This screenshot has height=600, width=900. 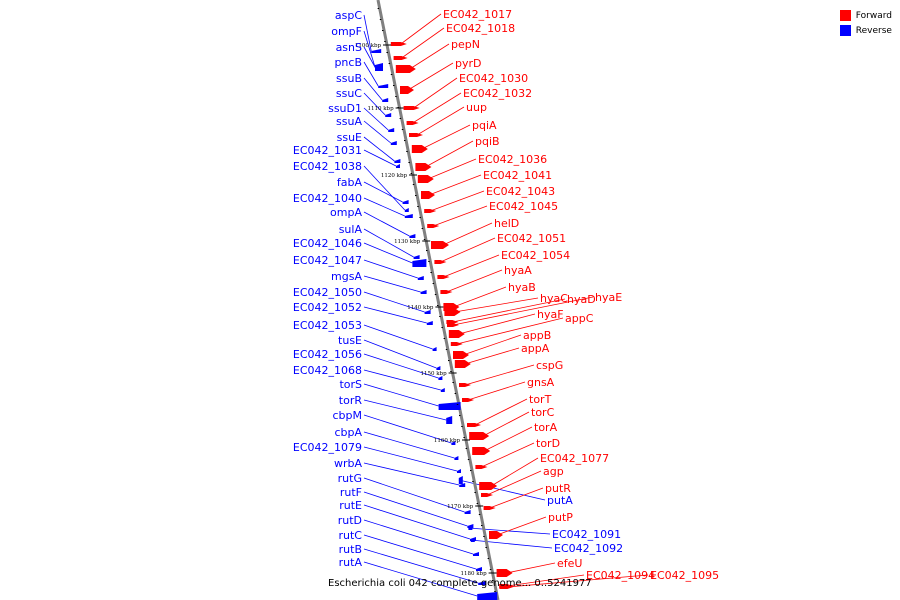 What do you see at coordinates (535, 255) in the screenshot?
I see `forward-gene-label: EC042_1054` at bounding box center [535, 255].